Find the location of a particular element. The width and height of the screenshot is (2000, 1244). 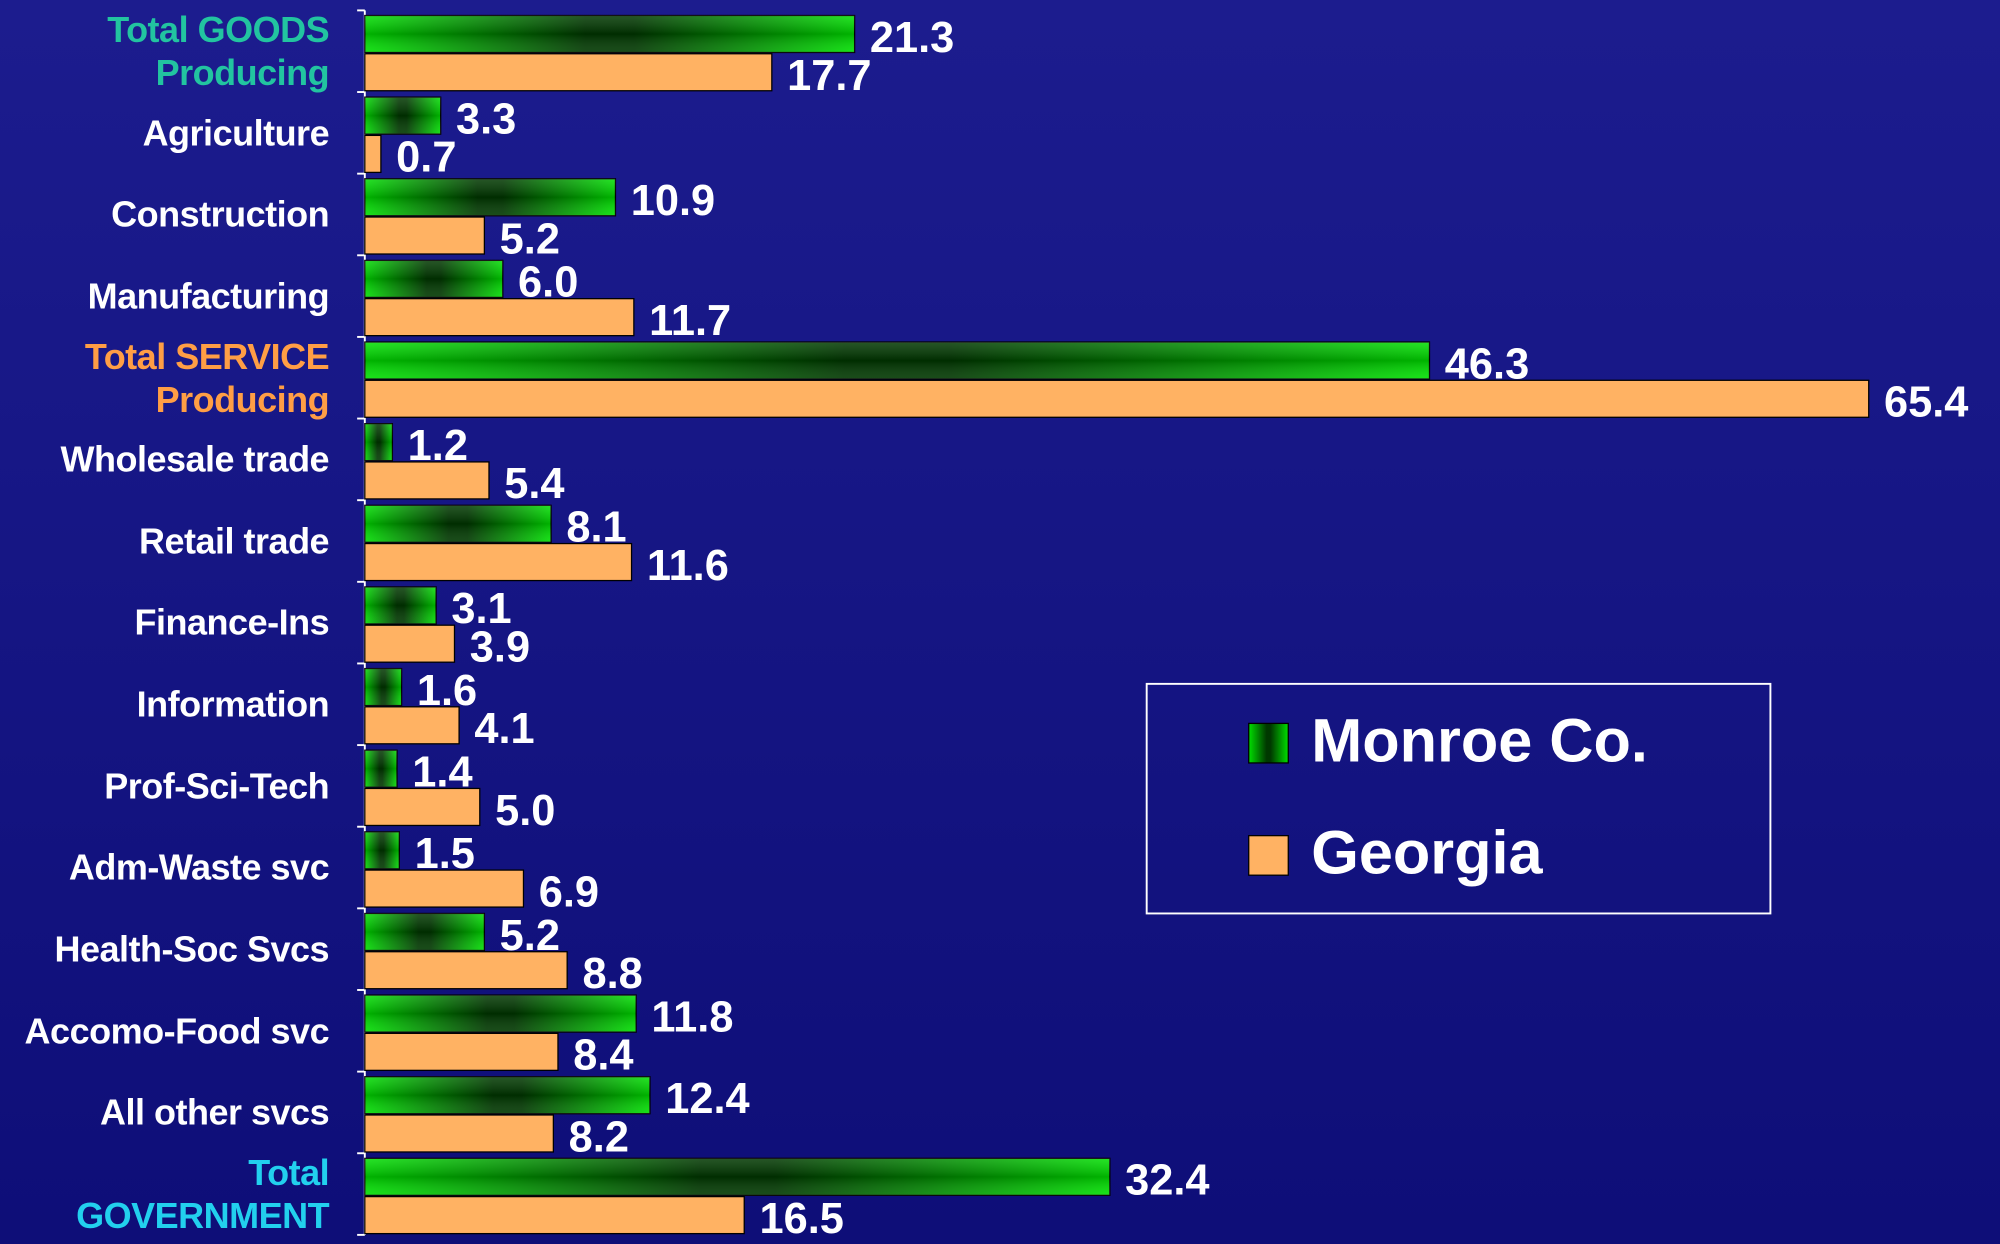

category-label: Retail trade is located at coordinates (234, 541).